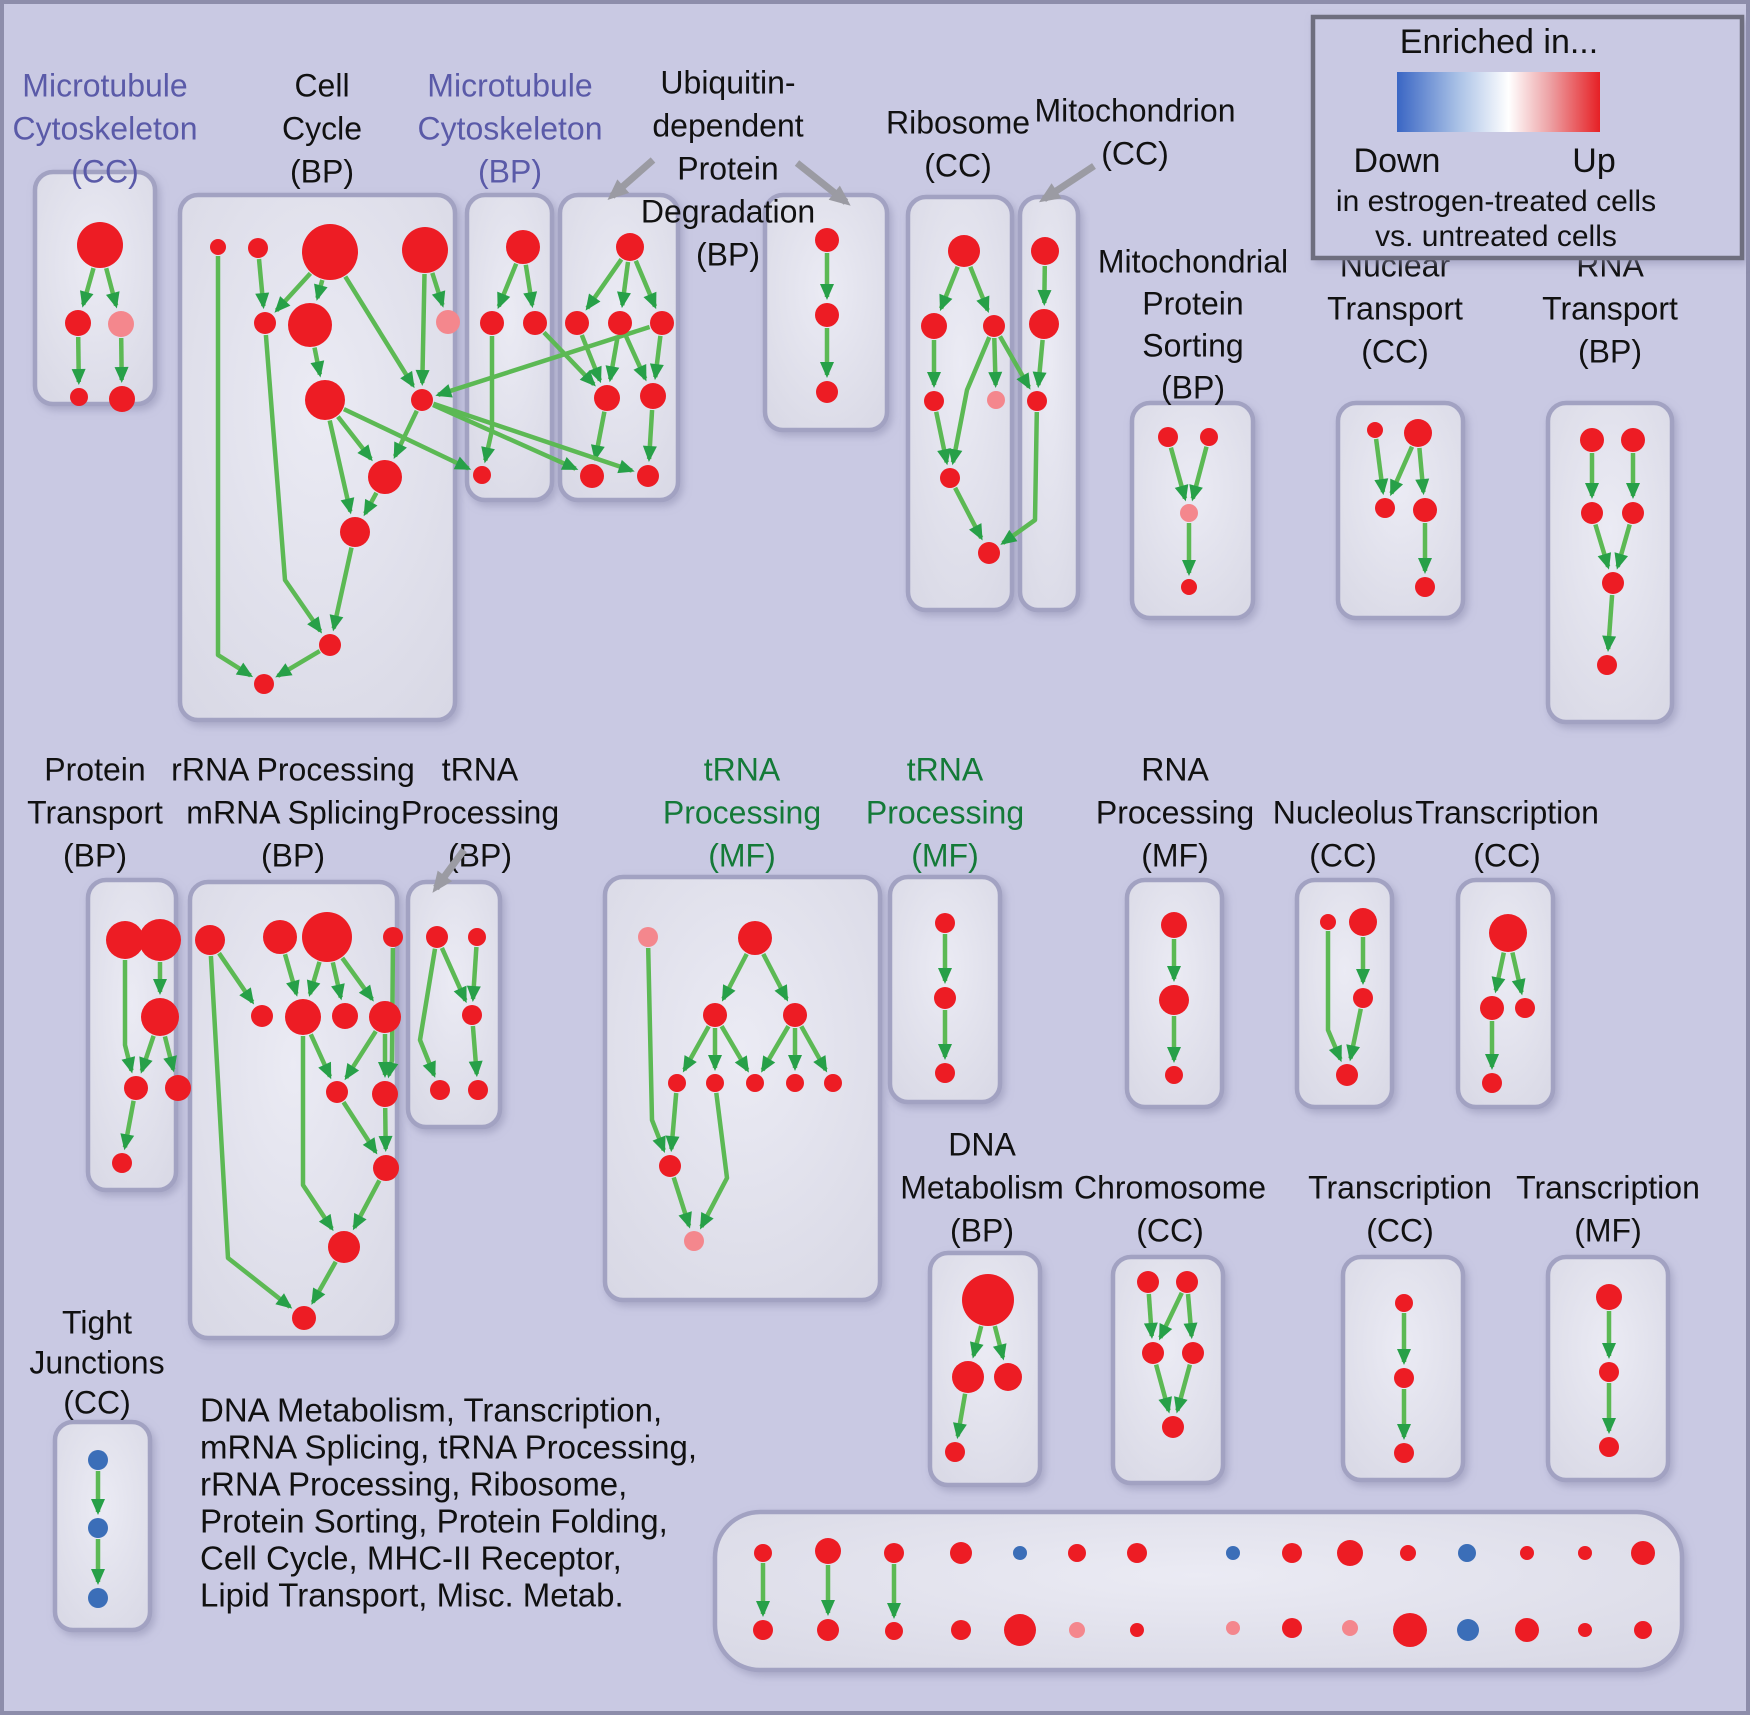 The width and height of the screenshot is (1750, 1715). What do you see at coordinates (649, 435) in the screenshot?
I see `ubiqA-edge-u6-u8` at bounding box center [649, 435].